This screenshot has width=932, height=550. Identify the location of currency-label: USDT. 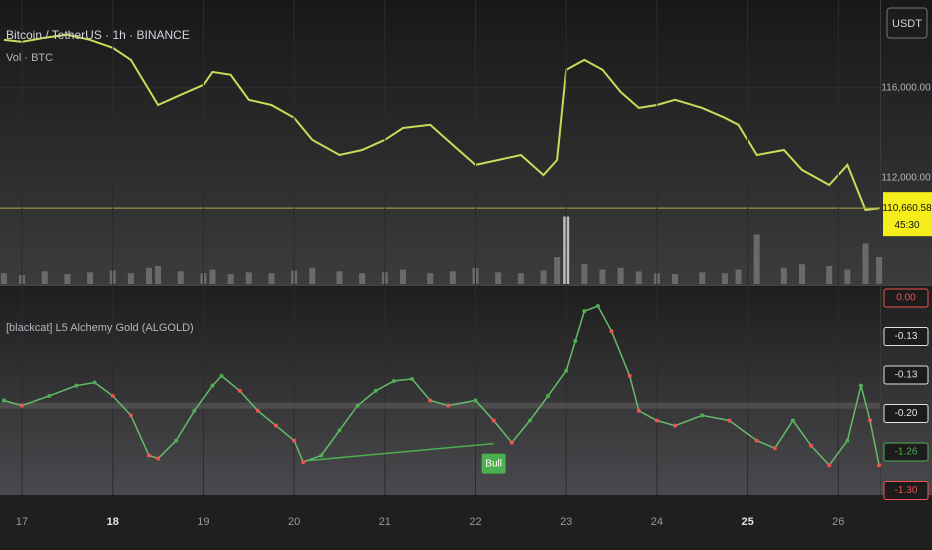
(907, 24).